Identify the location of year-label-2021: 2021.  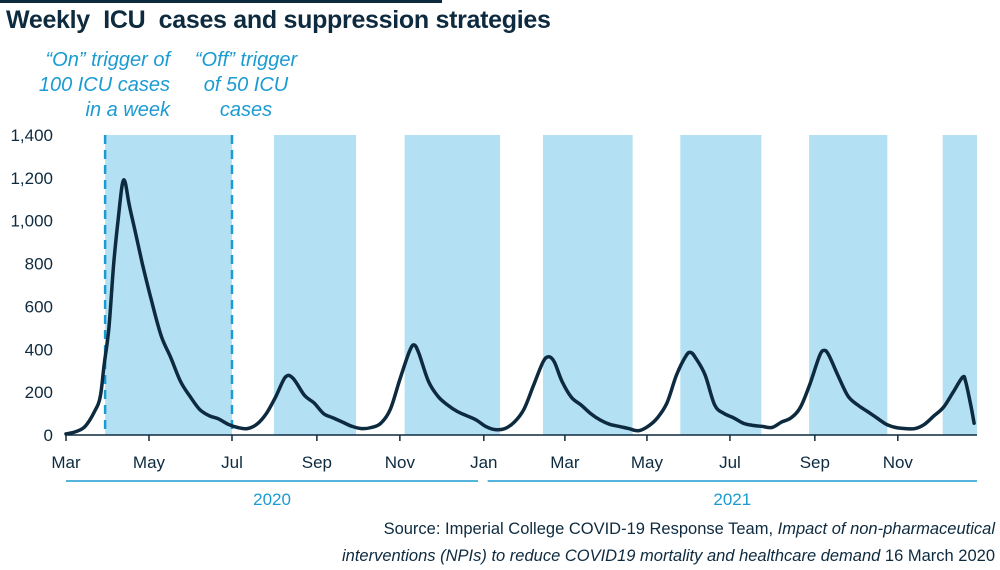
(732, 499).